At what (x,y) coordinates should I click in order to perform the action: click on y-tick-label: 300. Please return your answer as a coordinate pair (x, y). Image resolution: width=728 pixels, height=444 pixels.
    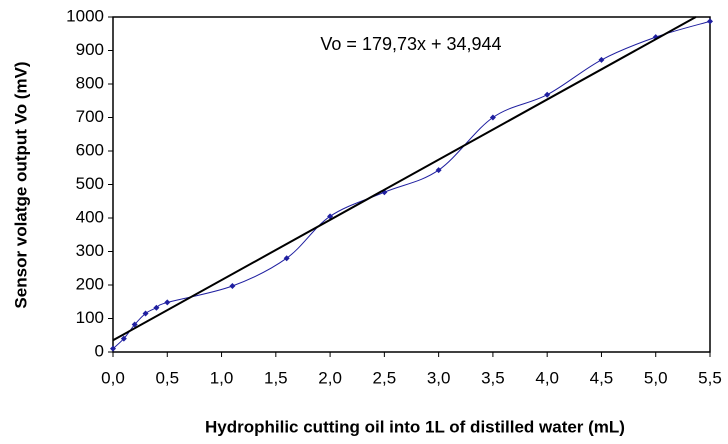
    Looking at the image, I should click on (90, 250).